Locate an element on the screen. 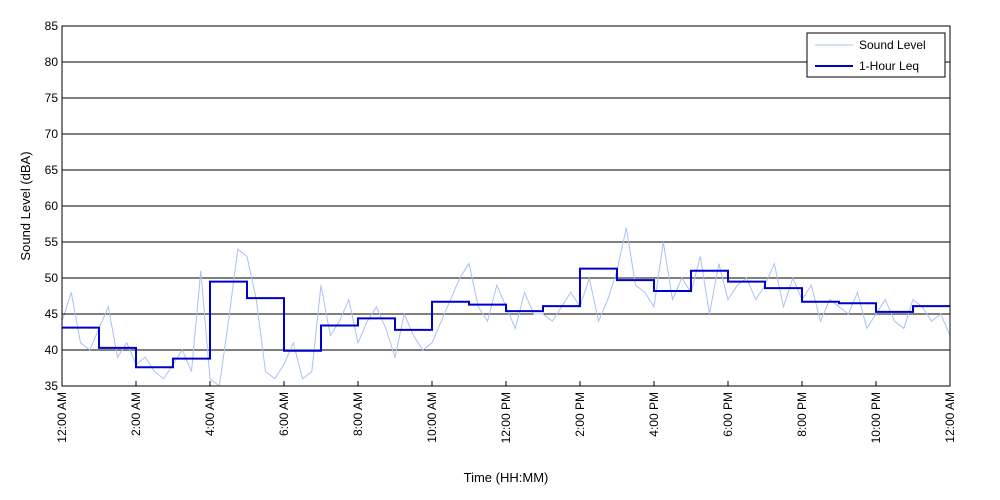 This screenshot has width=1000, height=500. y-tick-label: 85 is located at coordinates (52, 26).